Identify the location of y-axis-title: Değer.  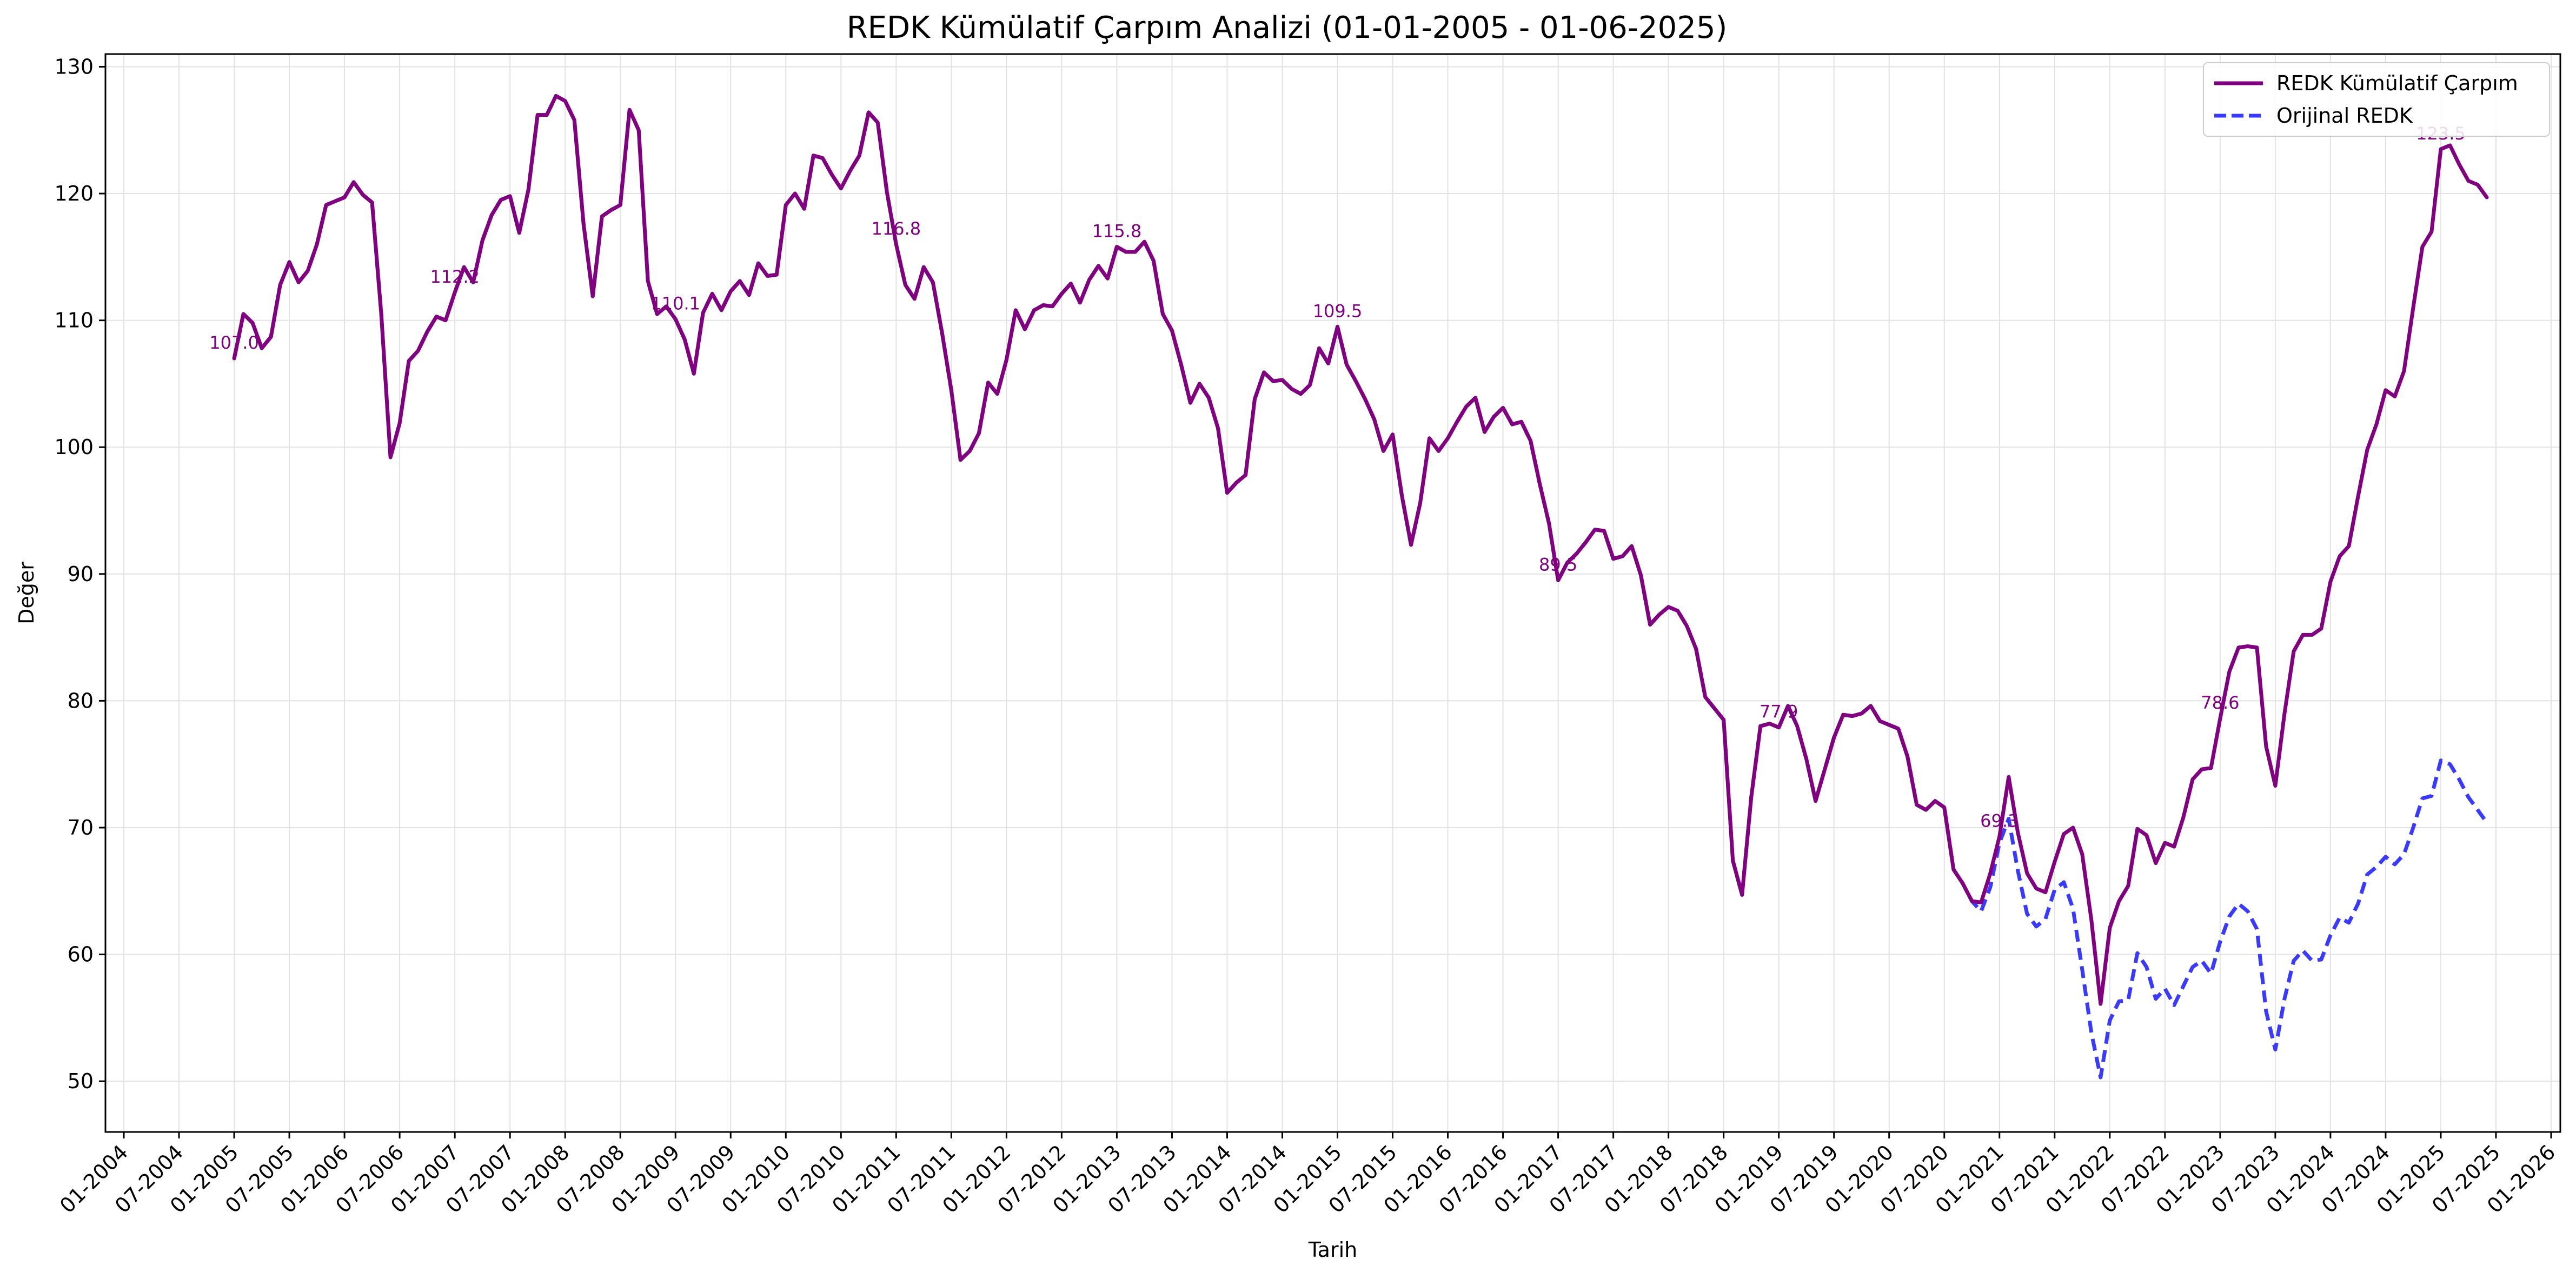
(26, 593).